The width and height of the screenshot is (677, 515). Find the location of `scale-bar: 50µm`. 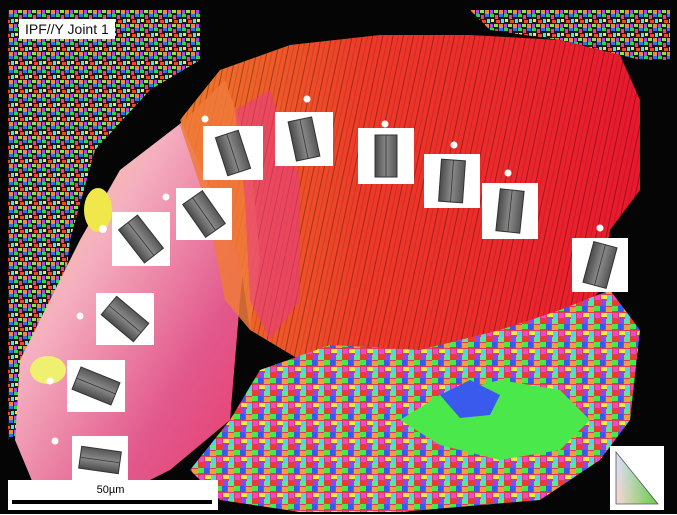

scale-bar: 50µm is located at coordinates (113, 495).